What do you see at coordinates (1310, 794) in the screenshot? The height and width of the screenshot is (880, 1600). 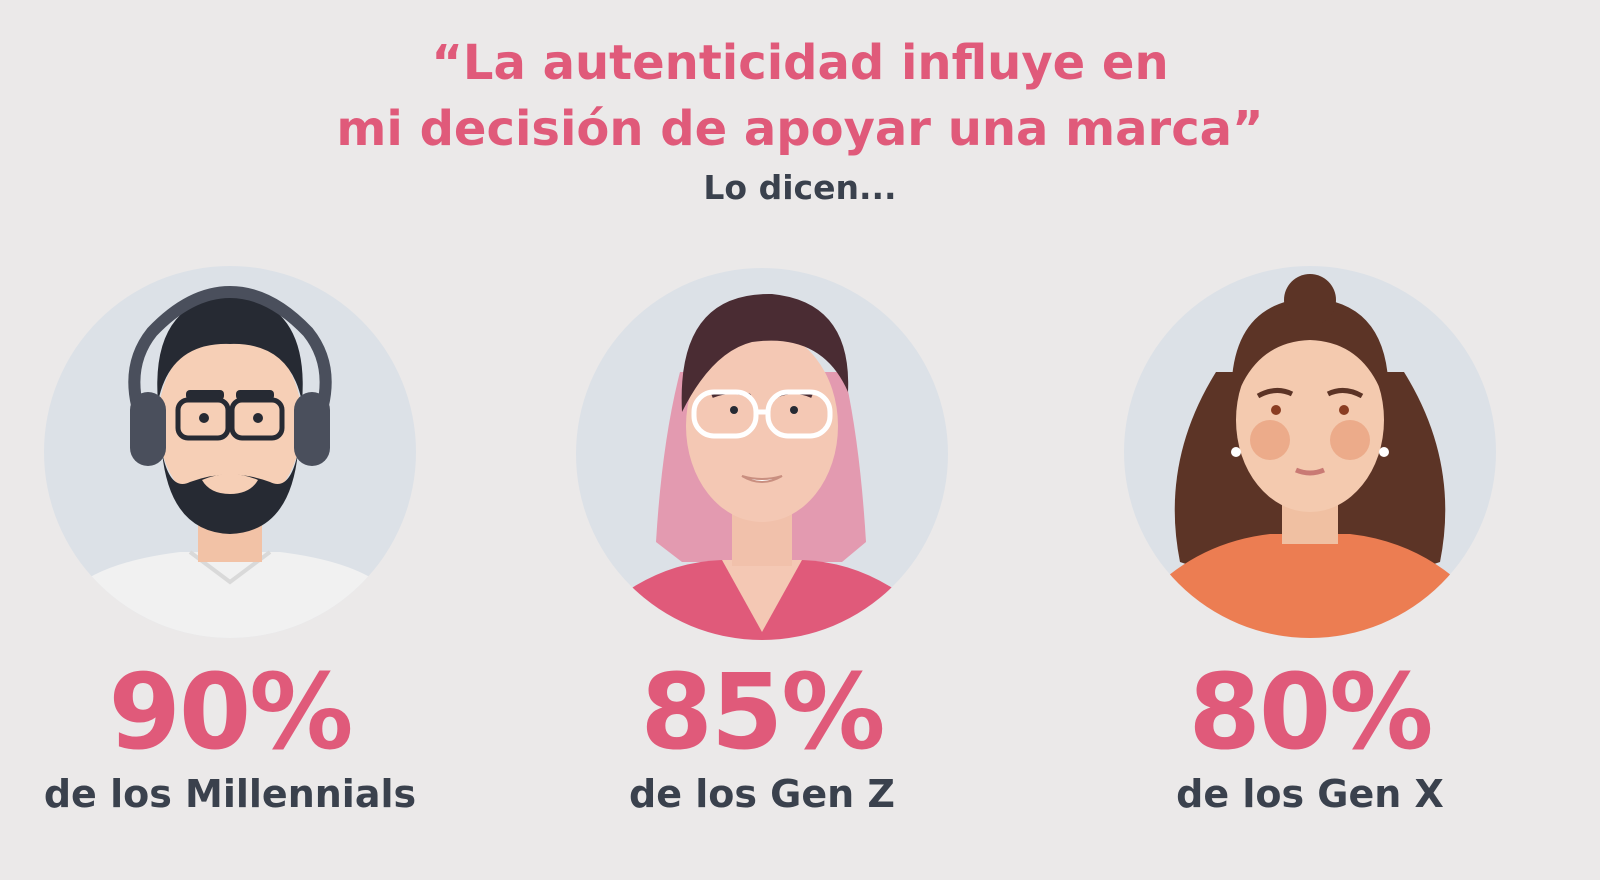 I see `label-gen-x: de los Gen X` at bounding box center [1310, 794].